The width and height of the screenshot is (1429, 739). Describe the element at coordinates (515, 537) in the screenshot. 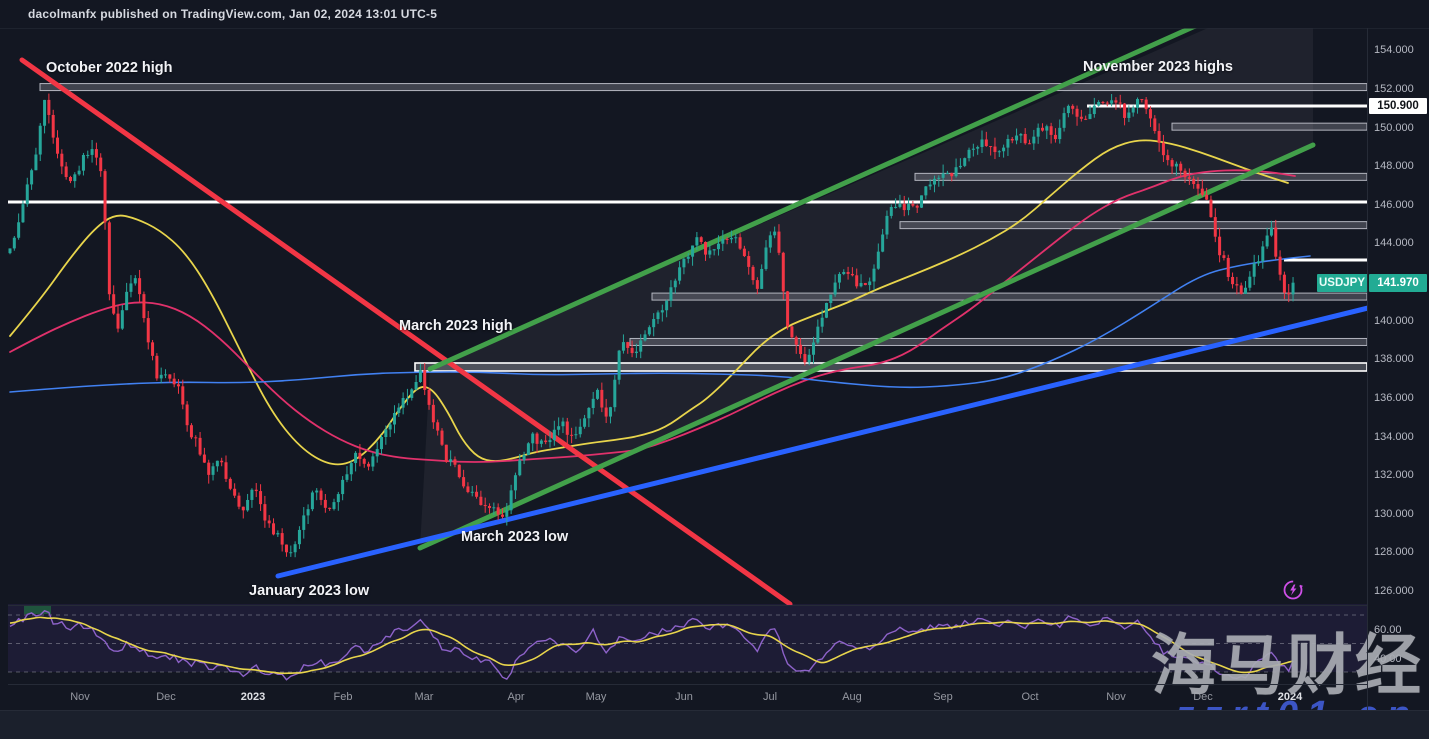

I see `chart-annotation: March 2023 low` at that location.